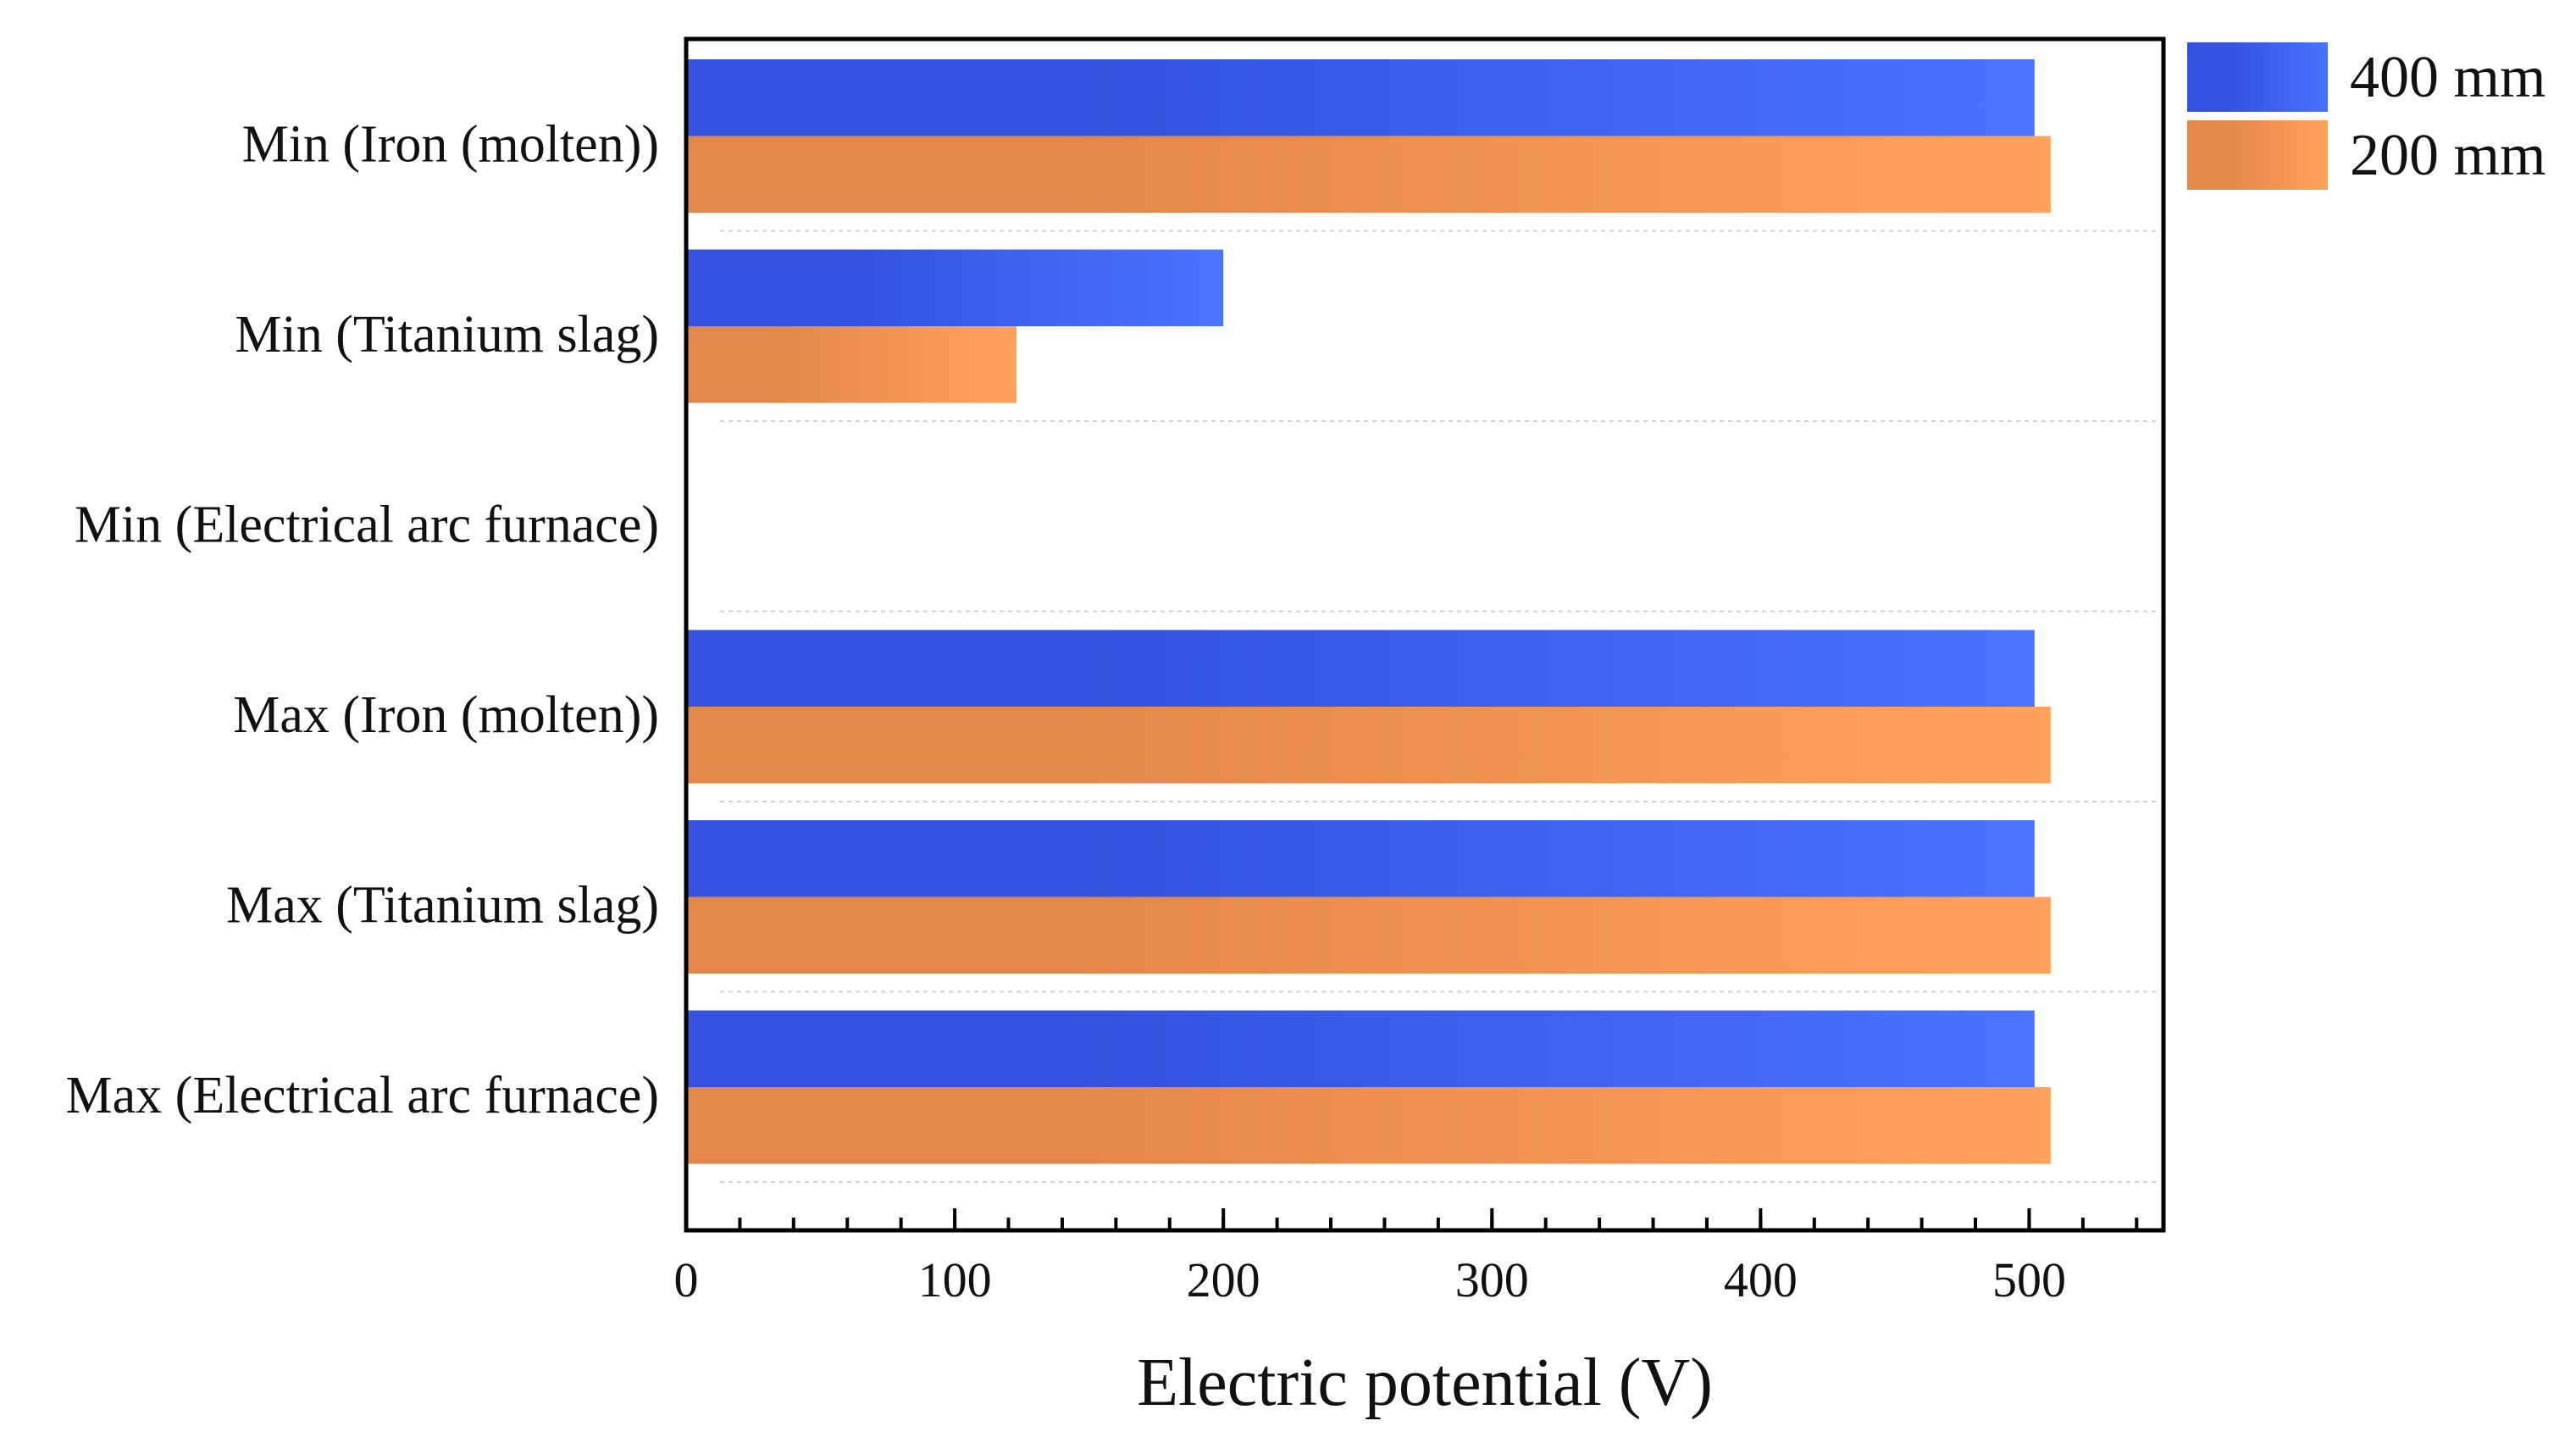 This screenshot has width=2576, height=1443. What do you see at coordinates (1425, 1383) in the screenshot?
I see `x-axis-title: Electric potential (V)` at bounding box center [1425, 1383].